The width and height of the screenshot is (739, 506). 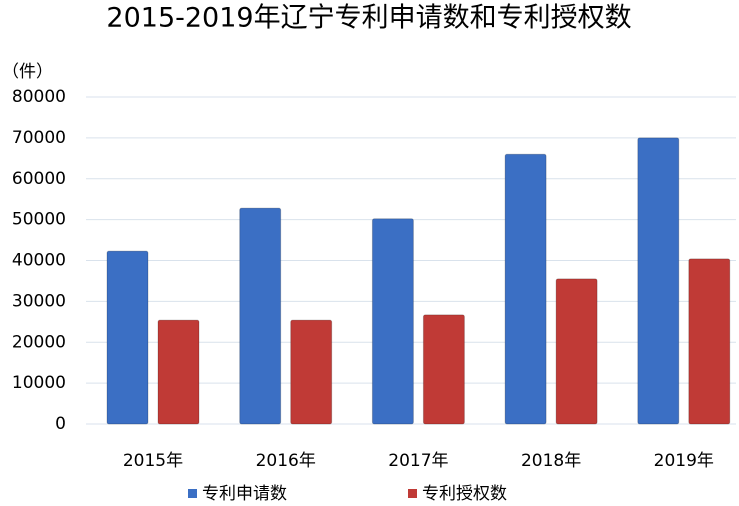 I want to click on x-tick-label: 2017年, so click(x=418, y=461).